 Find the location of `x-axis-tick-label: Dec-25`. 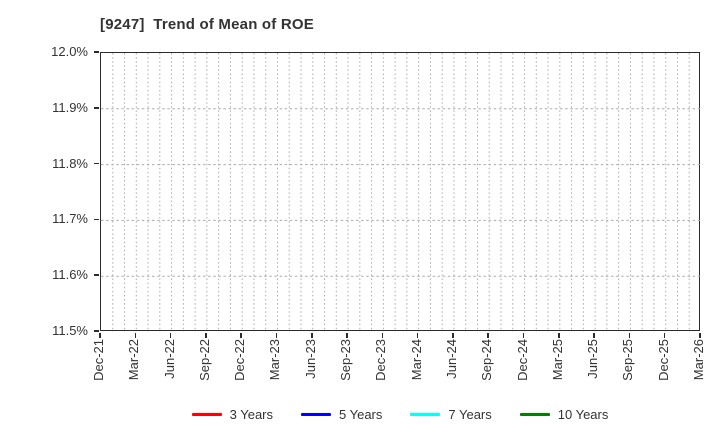

x-axis-tick-label: Dec-25 is located at coordinates (663, 360).